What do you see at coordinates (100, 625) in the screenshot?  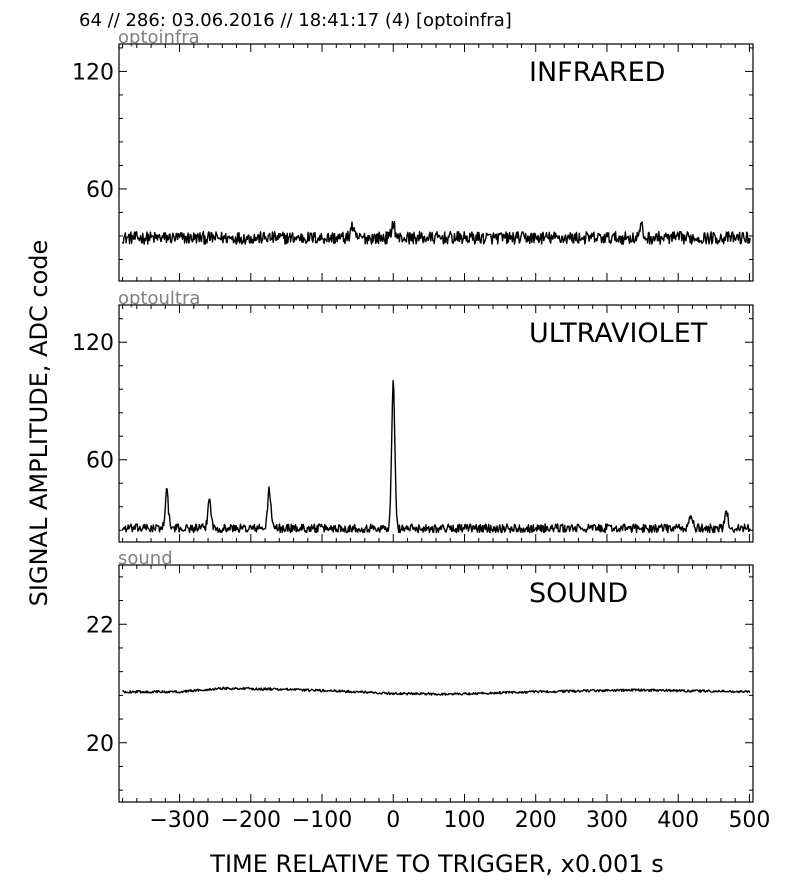 I see `y-tick-label: 22` at bounding box center [100, 625].